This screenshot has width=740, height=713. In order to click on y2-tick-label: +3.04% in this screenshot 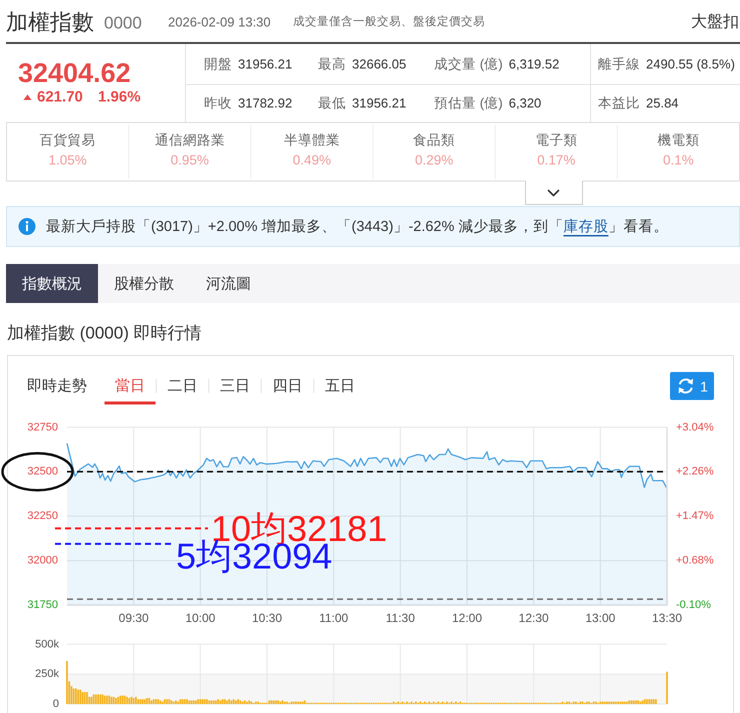, I will do `click(695, 427)`.